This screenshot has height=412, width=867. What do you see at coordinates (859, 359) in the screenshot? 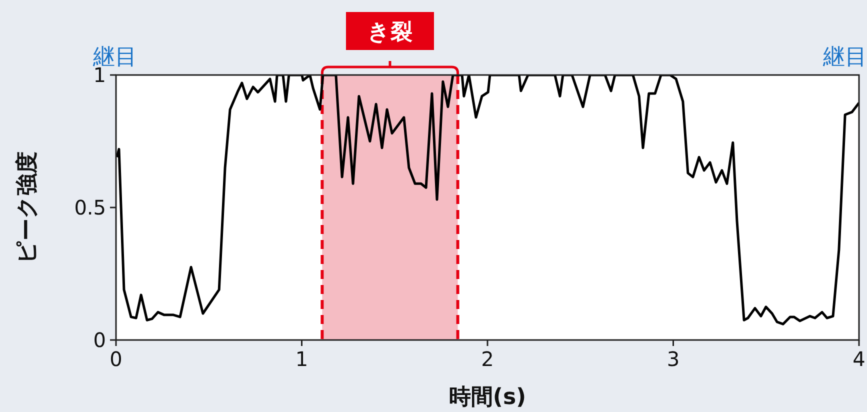
I see `x-tick-label: 4` at bounding box center [859, 359].